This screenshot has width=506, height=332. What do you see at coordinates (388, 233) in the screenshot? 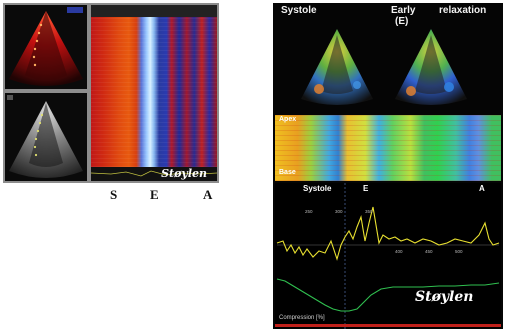
I see `strain-rate-trace` at bounding box center [388, 233].